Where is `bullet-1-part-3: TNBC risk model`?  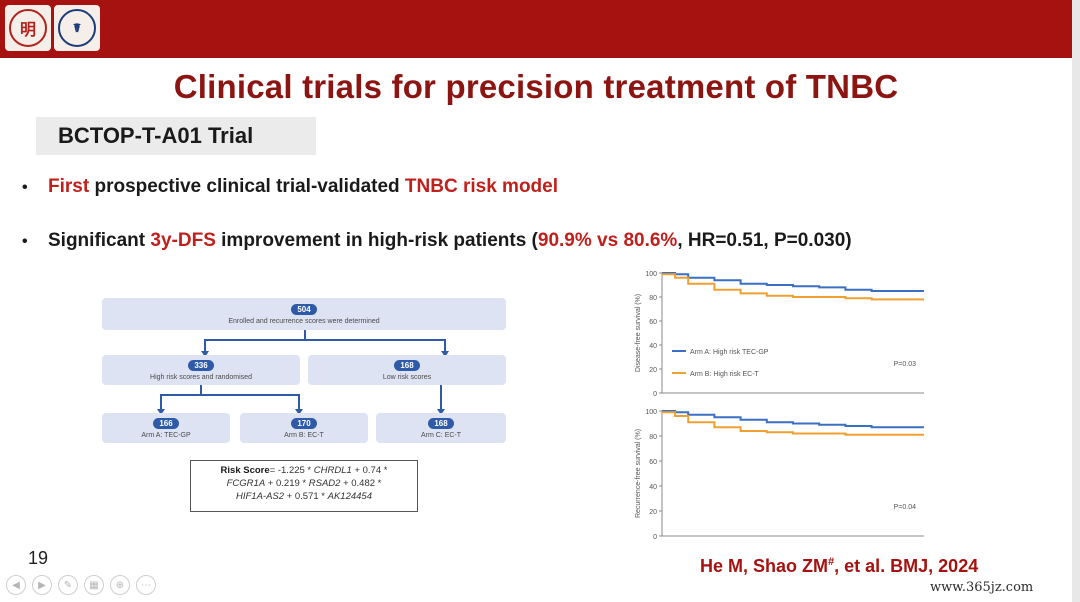
bullet-1-part-3: TNBC risk model is located at coordinates (481, 186).